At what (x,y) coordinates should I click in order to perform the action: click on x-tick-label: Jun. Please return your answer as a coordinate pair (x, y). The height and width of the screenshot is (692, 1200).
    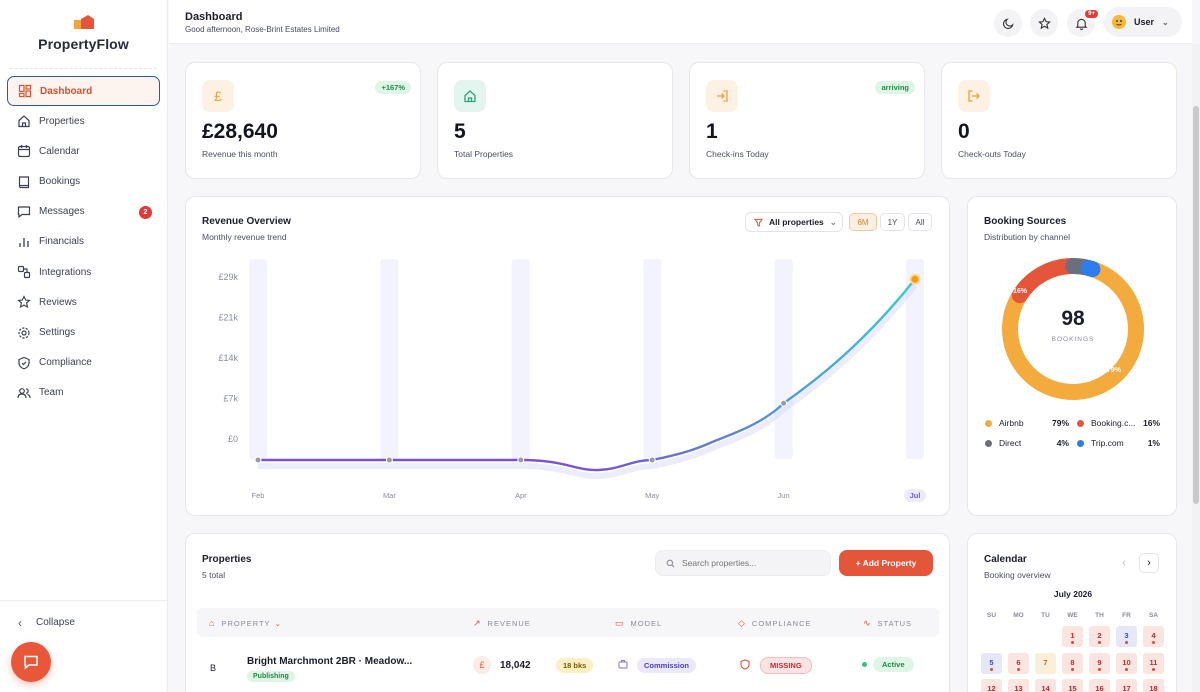
    Looking at the image, I should click on (784, 495).